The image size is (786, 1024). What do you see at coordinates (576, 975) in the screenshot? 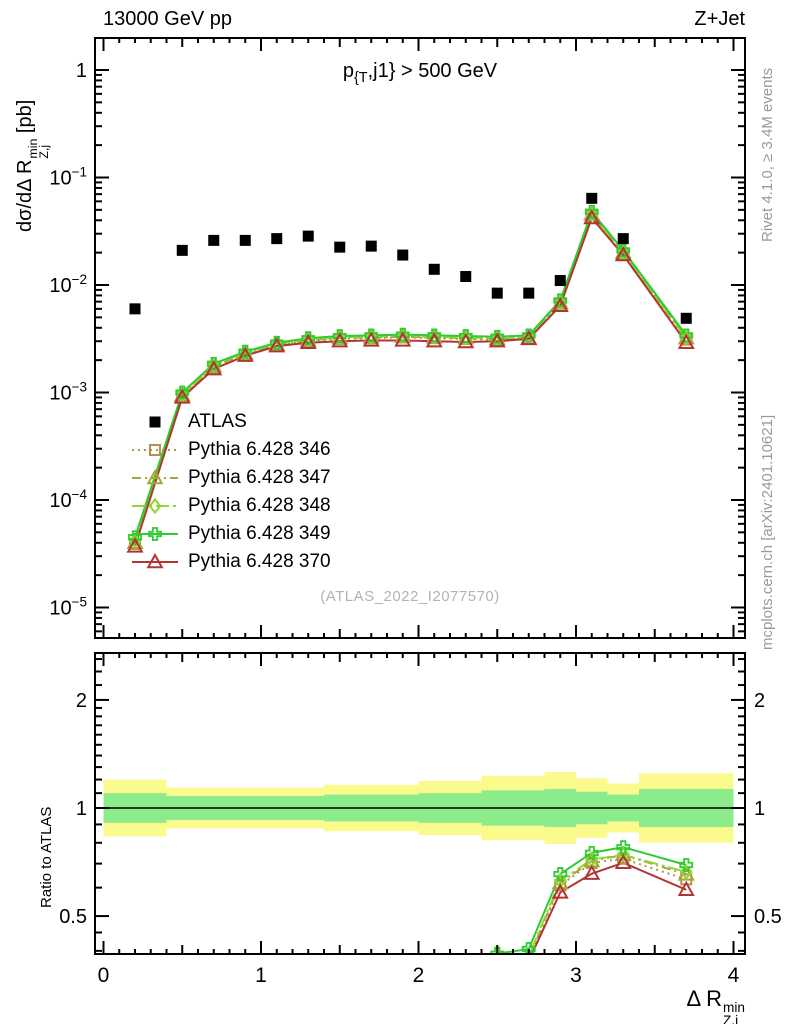
I see `x-tick-label: 3` at bounding box center [576, 975].